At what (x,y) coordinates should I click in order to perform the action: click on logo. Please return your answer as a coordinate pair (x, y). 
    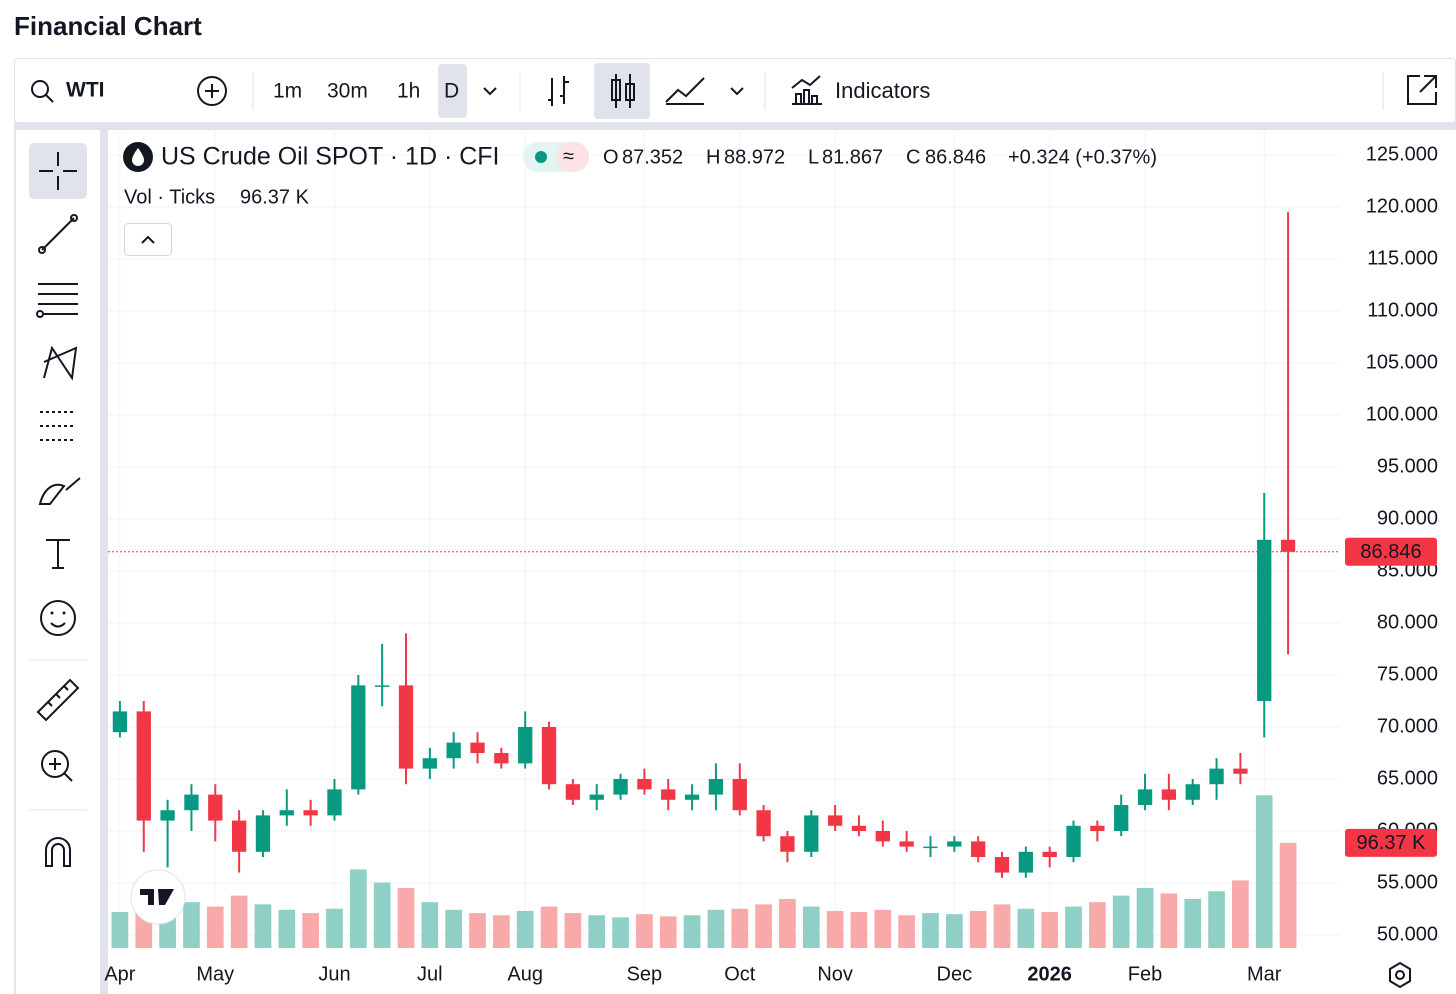
    Looking at the image, I should click on (158, 897).